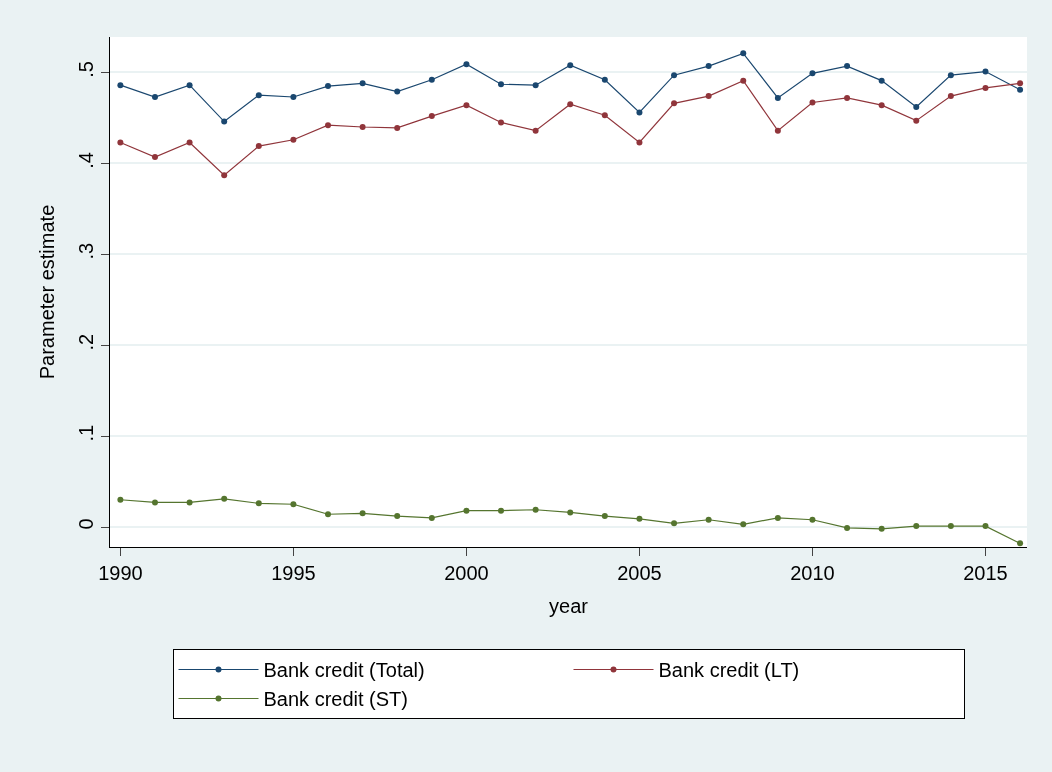 The image size is (1052, 772). What do you see at coordinates (466, 573) in the screenshot?
I see `x-tick-label: 2000` at bounding box center [466, 573].